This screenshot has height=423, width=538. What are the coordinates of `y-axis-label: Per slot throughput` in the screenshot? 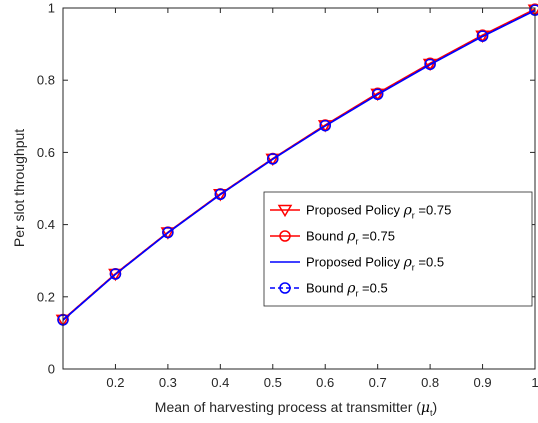 It's located at (19, 188).